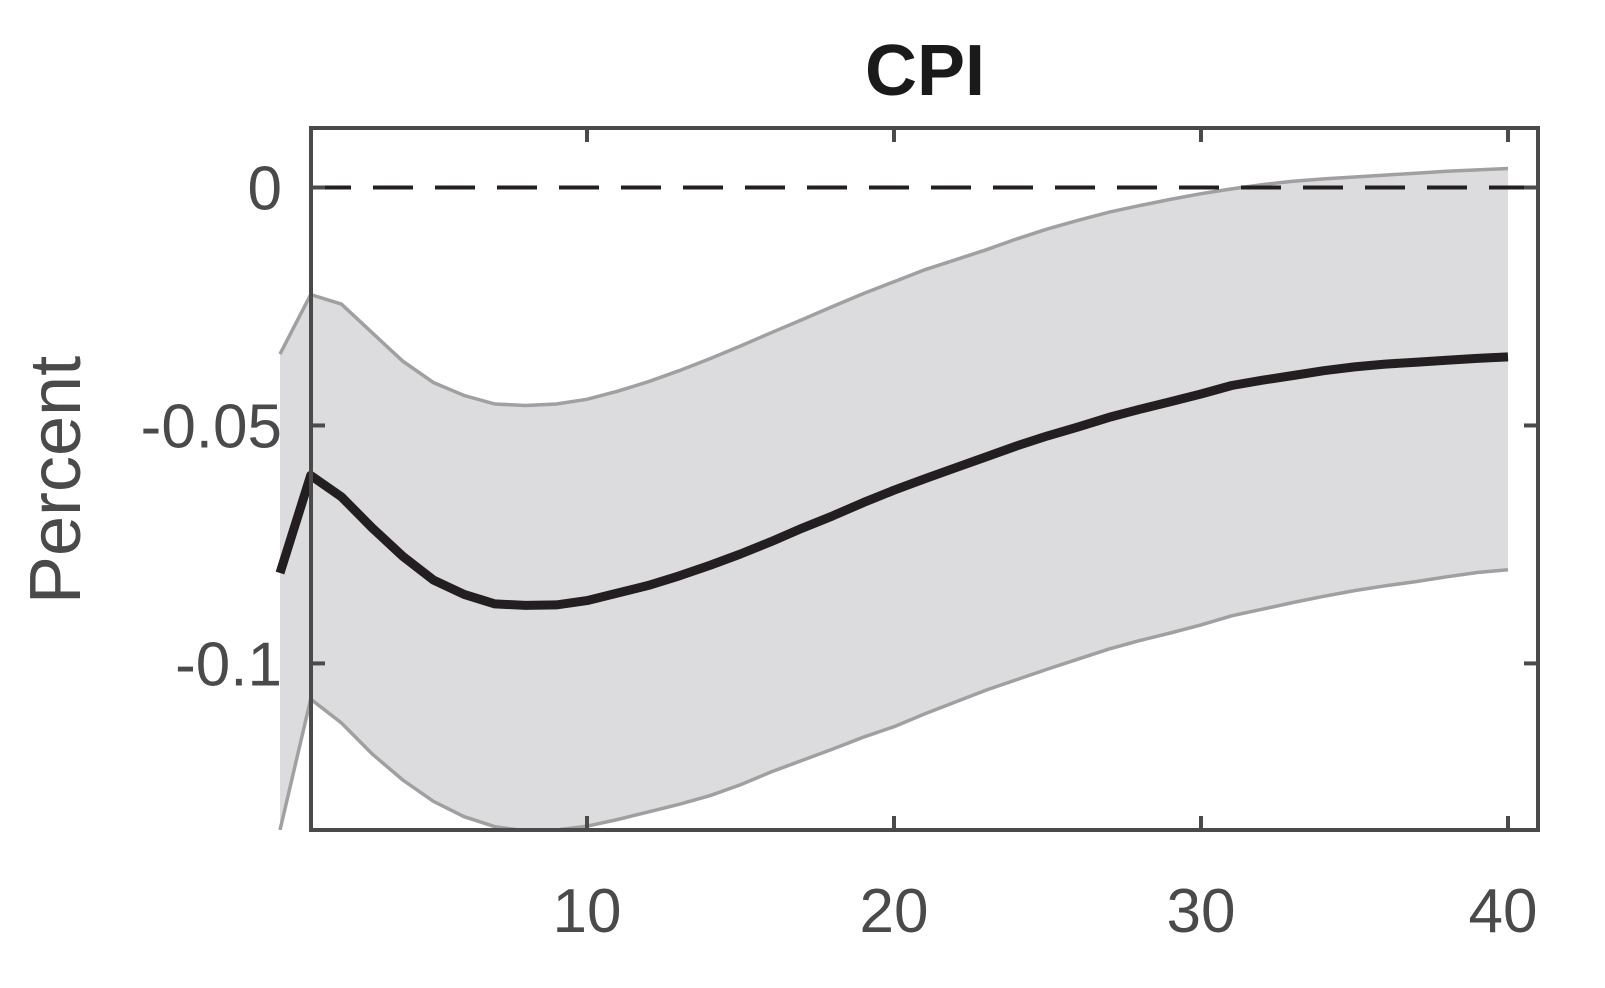  I want to click on chart-title: CPI, so click(925, 71).